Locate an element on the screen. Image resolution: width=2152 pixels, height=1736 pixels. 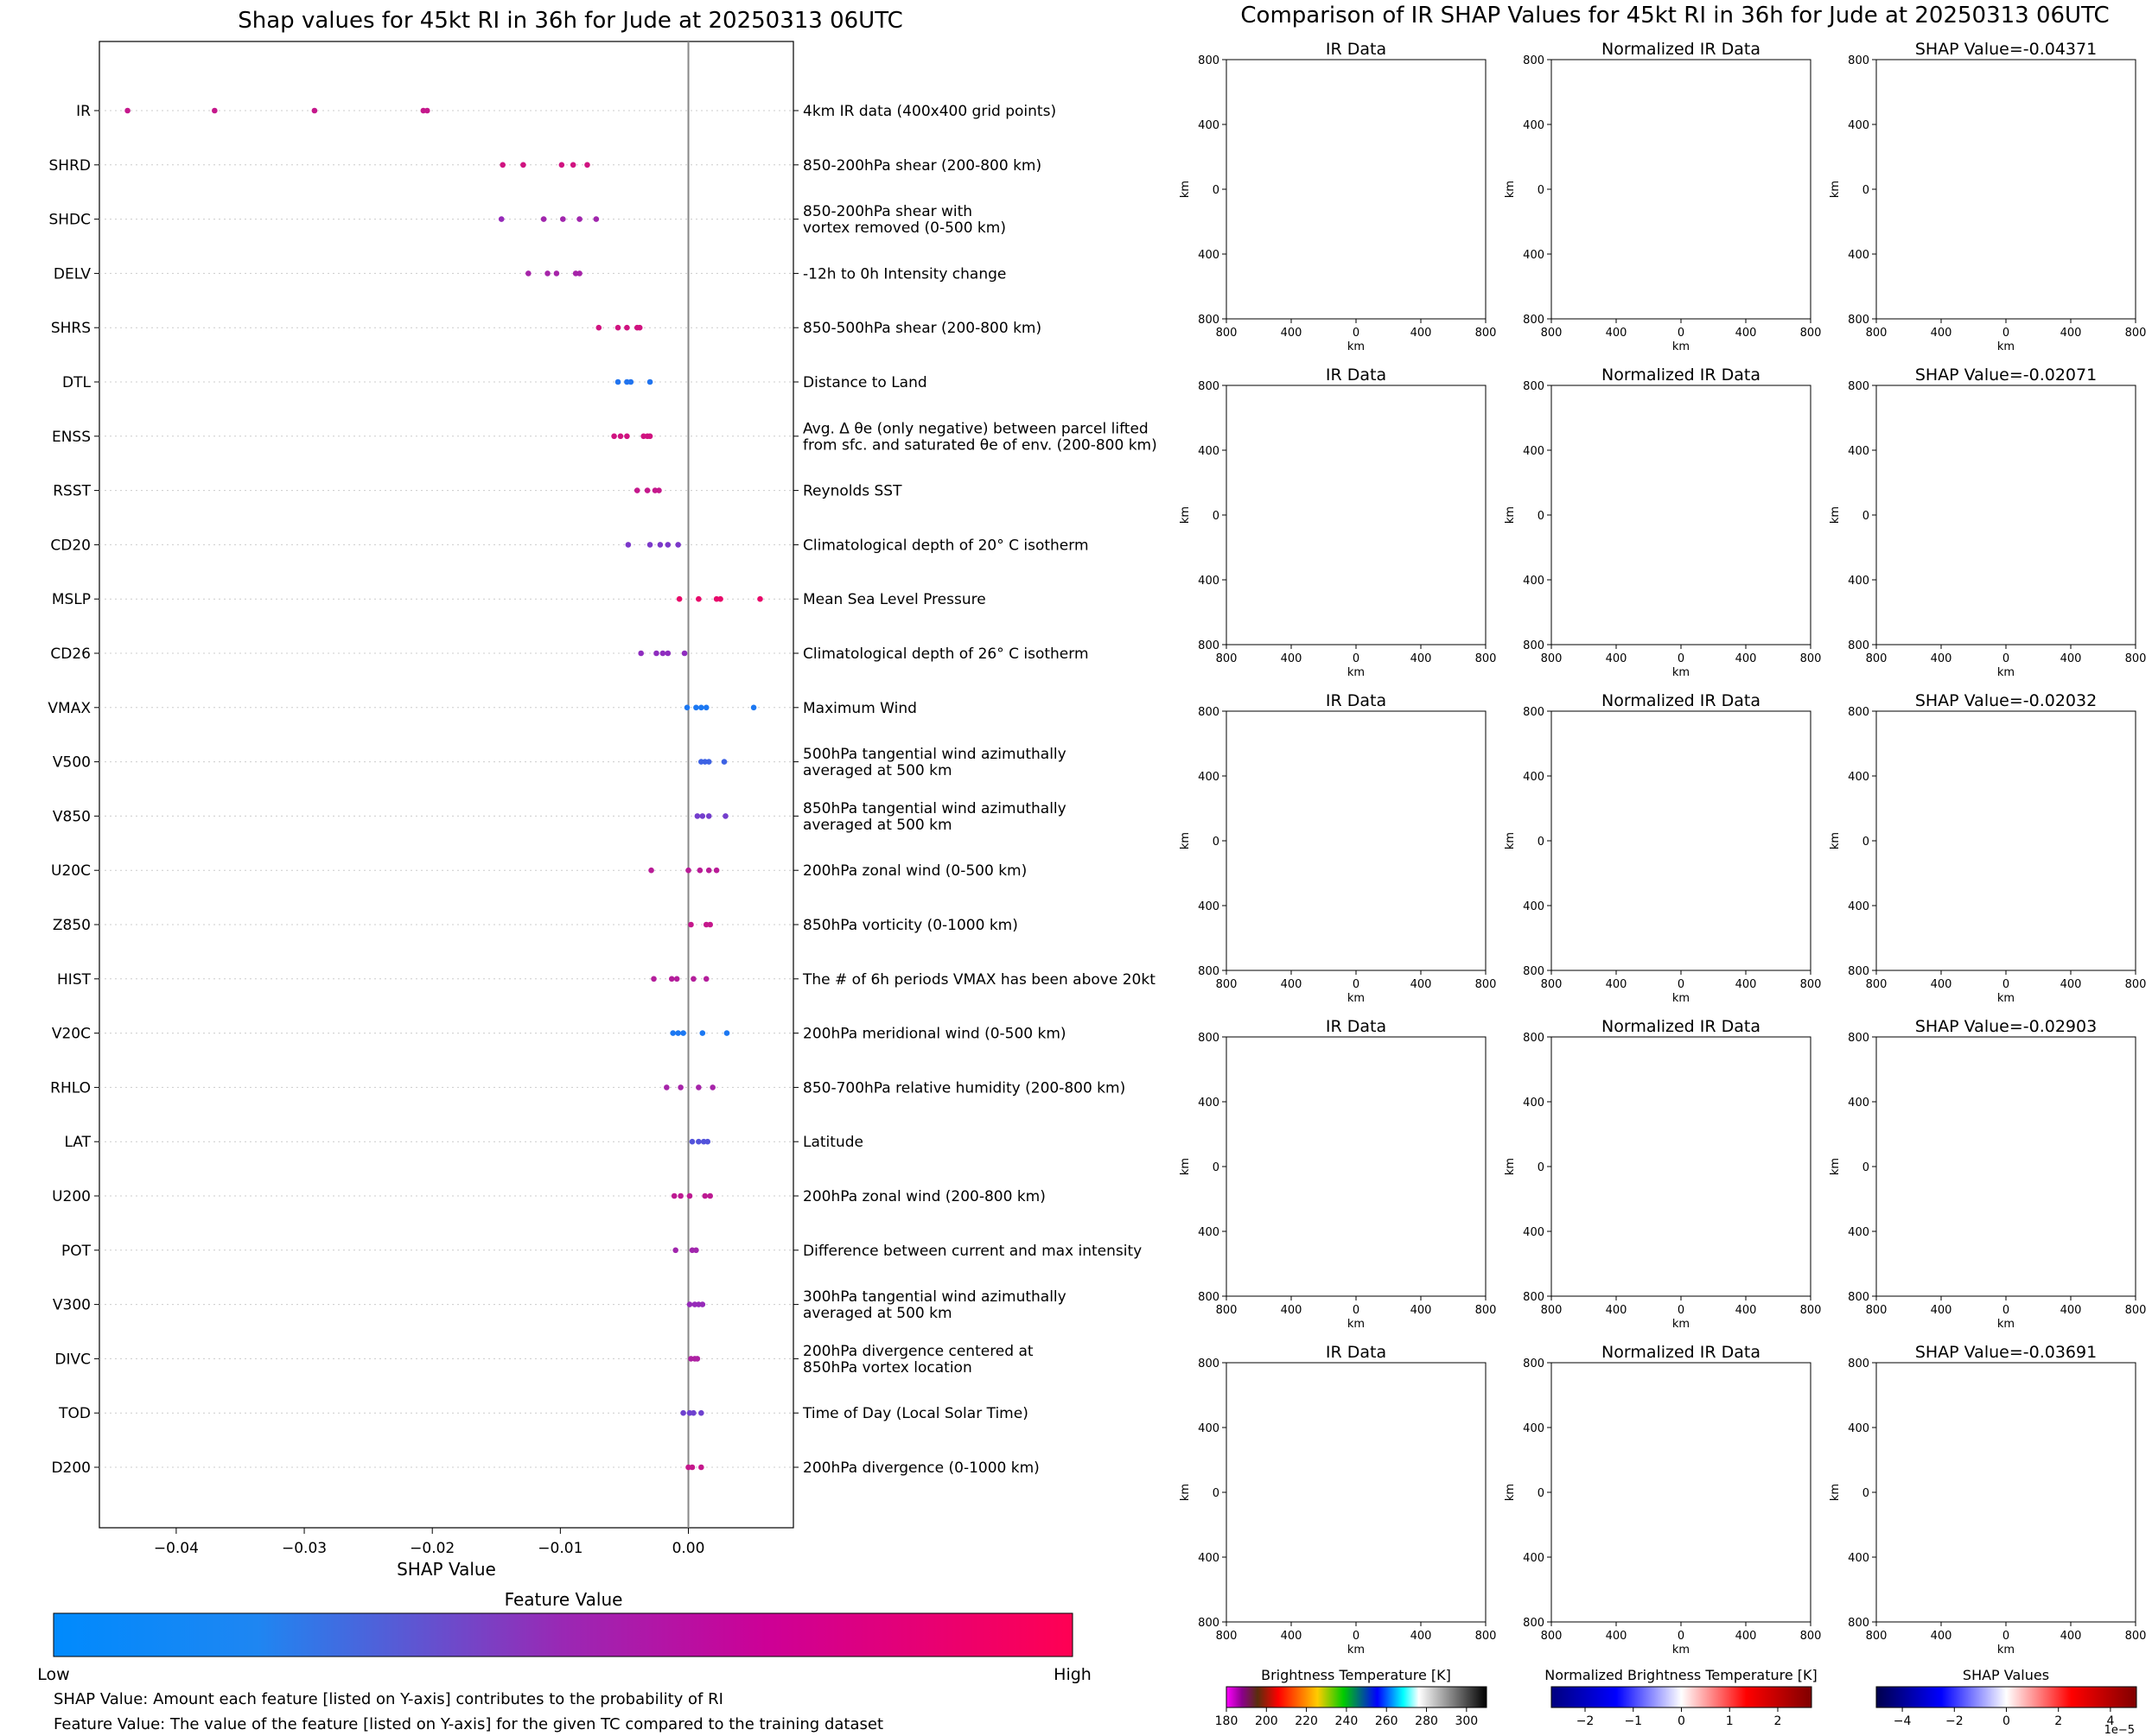
feature-name-lat: LAT is located at coordinates (77, 1142).